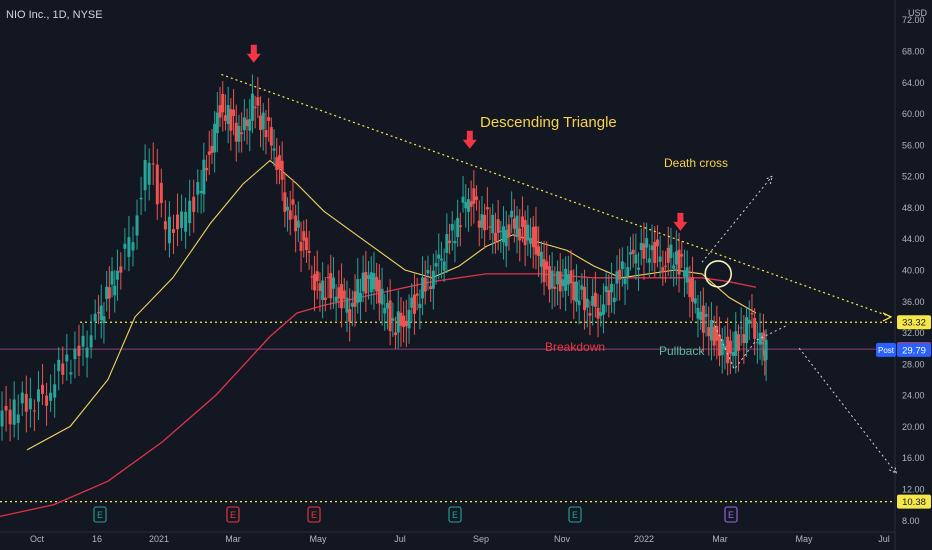 This screenshot has width=932, height=550. Describe the element at coordinates (644, 539) in the screenshot. I see `x-tick-label: 2022` at that location.